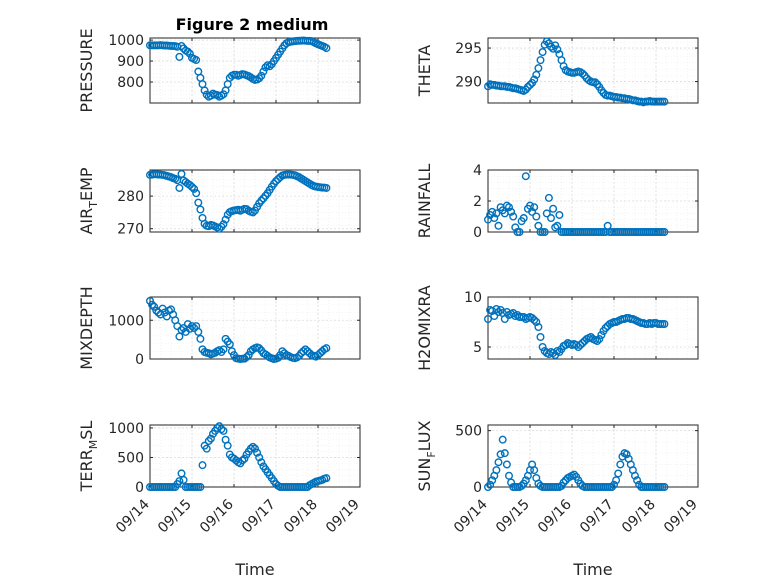 The height and width of the screenshot is (583, 778). What do you see at coordinates (477, 348) in the screenshot?
I see `y-tick-label: 5` at bounding box center [477, 348].